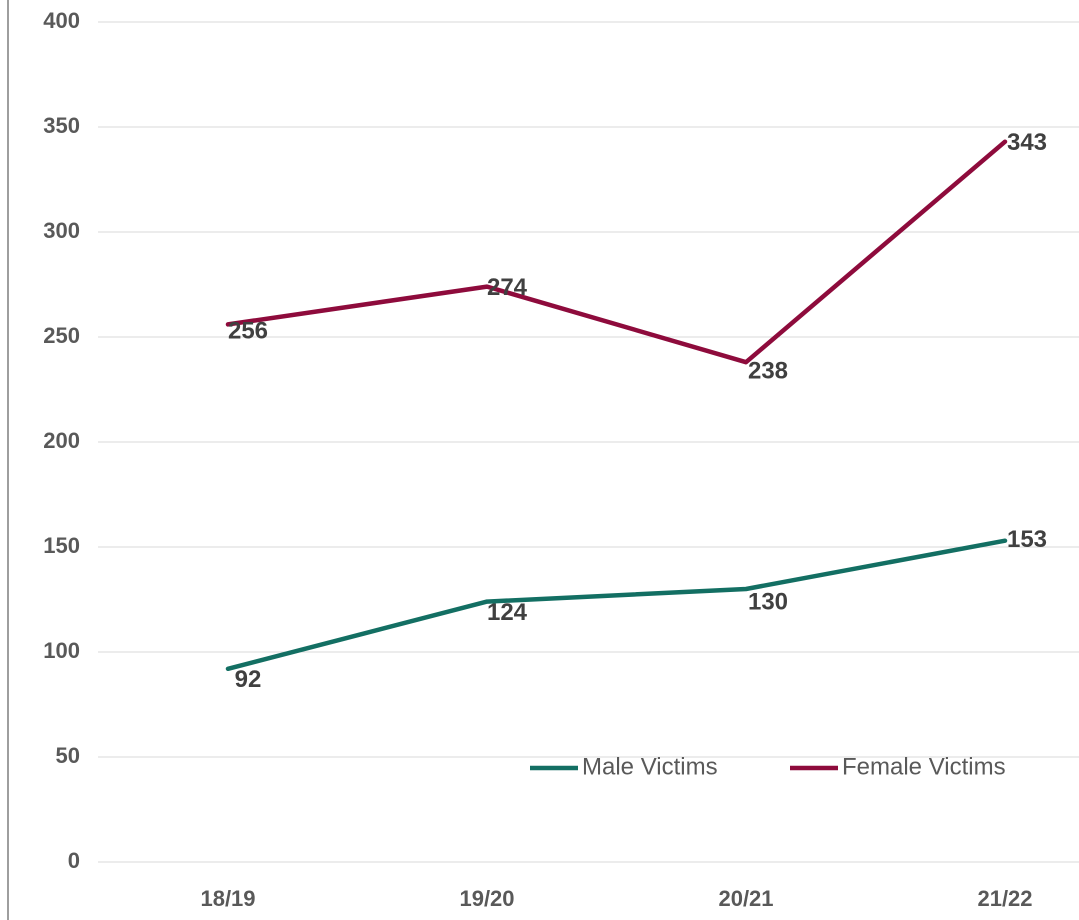  I want to click on data-label: 92, so click(248, 679).